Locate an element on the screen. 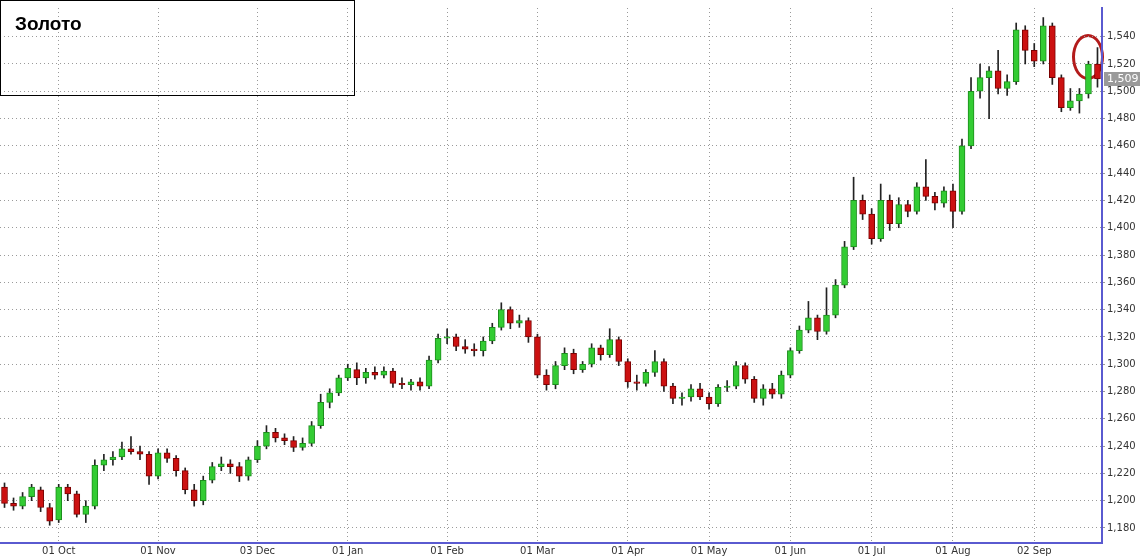 This screenshot has height=557, width=1140. y-tick-label: 1,360 is located at coordinates (1121, 281).